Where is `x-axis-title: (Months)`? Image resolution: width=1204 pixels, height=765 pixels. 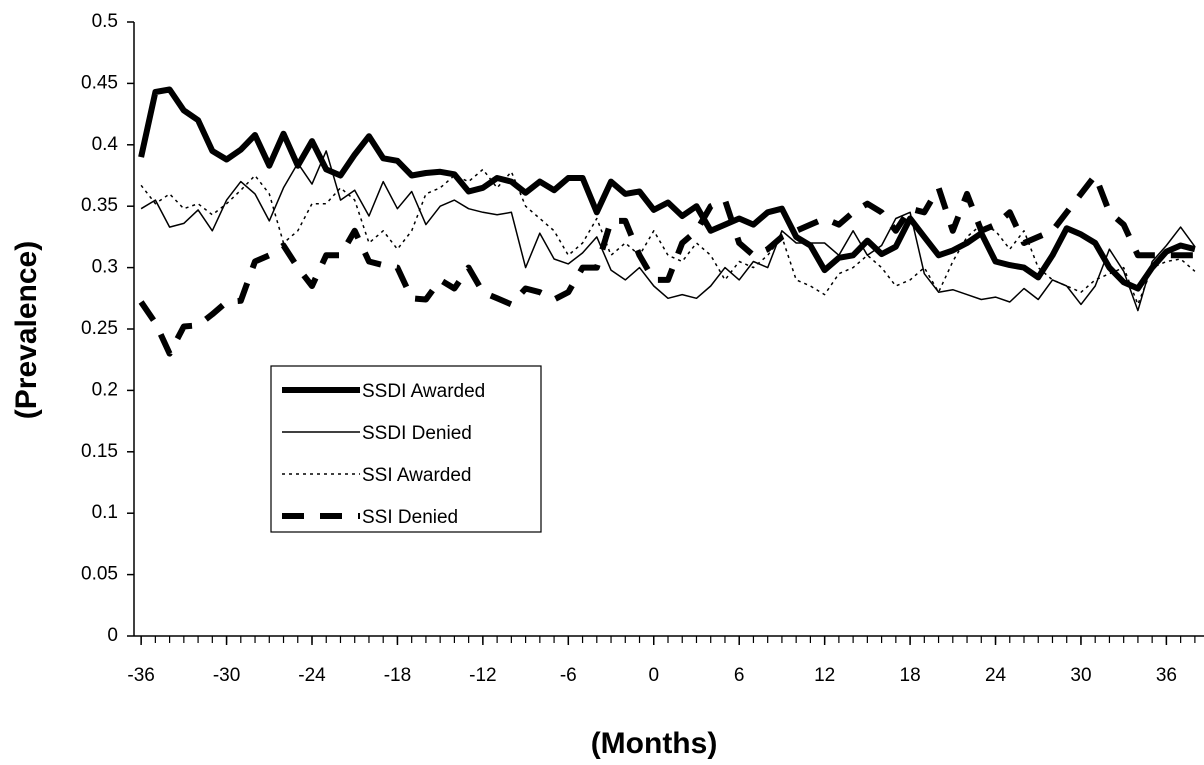
x-axis-title: (Months) is located at coordinates (654, 743).